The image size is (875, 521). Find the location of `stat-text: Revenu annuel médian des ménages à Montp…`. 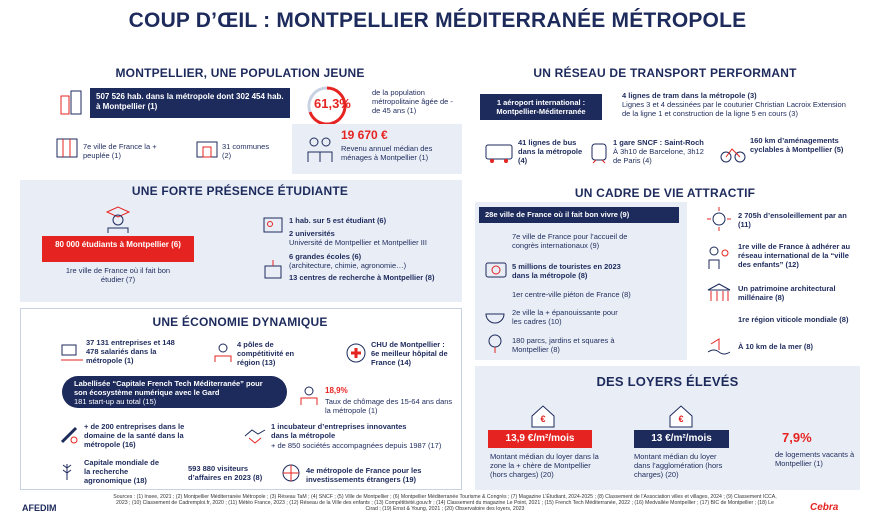

stat-text: Revenu annuel médian des ménages à Montp… is located at coordinates (387, 153).